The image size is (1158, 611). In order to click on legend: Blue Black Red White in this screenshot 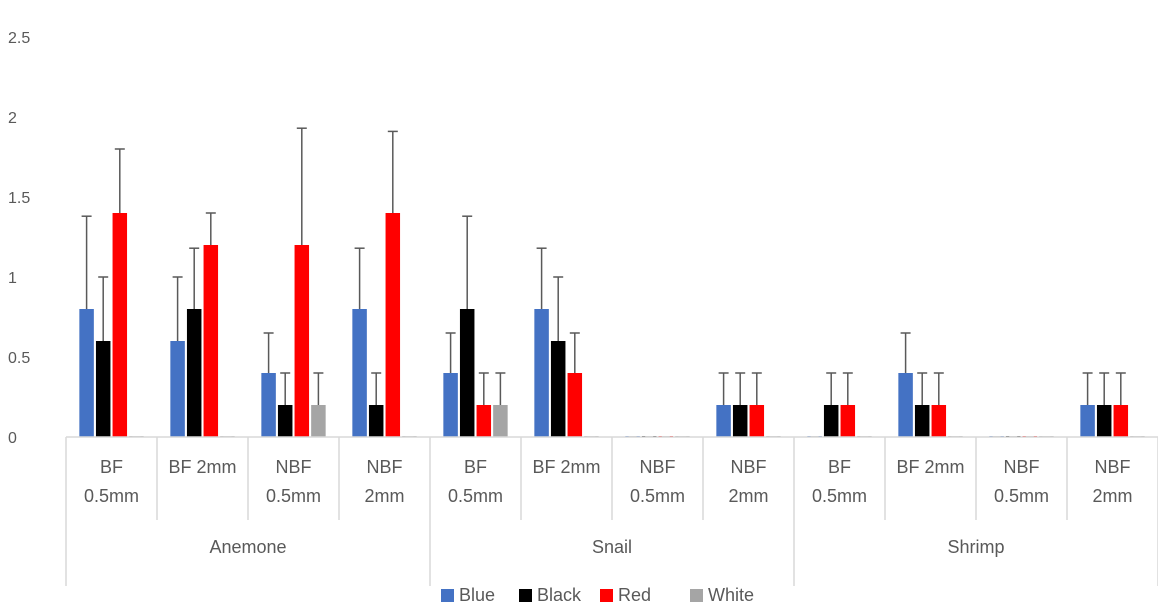, I will do `click(597, 595)`.